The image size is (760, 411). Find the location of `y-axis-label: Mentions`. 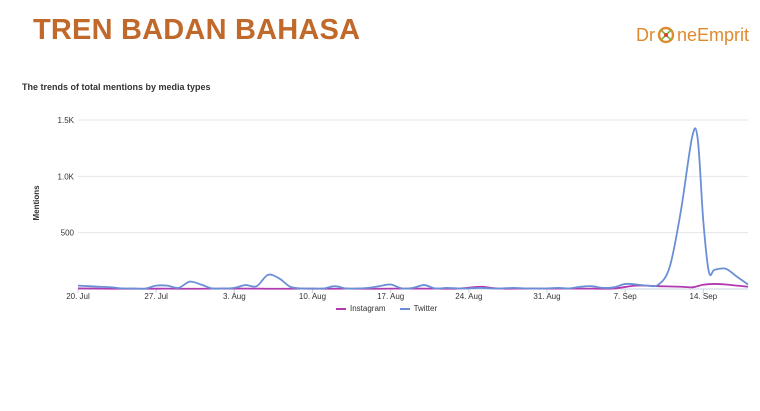

y-axis-label: Mentions is located at coordinates (36, 203).